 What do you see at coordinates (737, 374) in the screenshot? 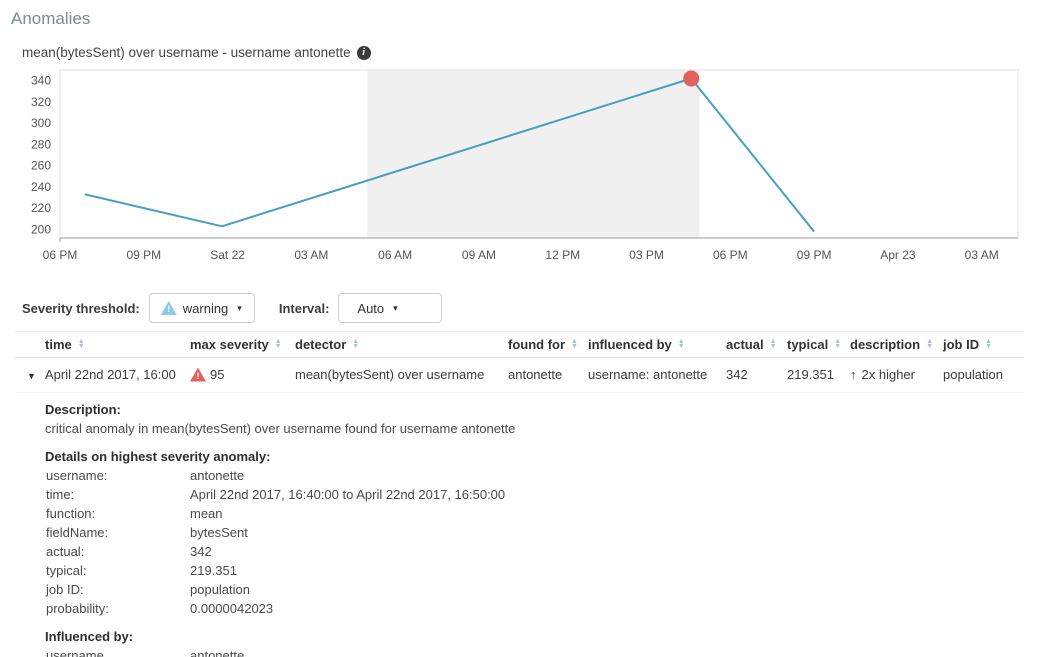
I see `cell-actual: 342` at bounding box center [737, 374].